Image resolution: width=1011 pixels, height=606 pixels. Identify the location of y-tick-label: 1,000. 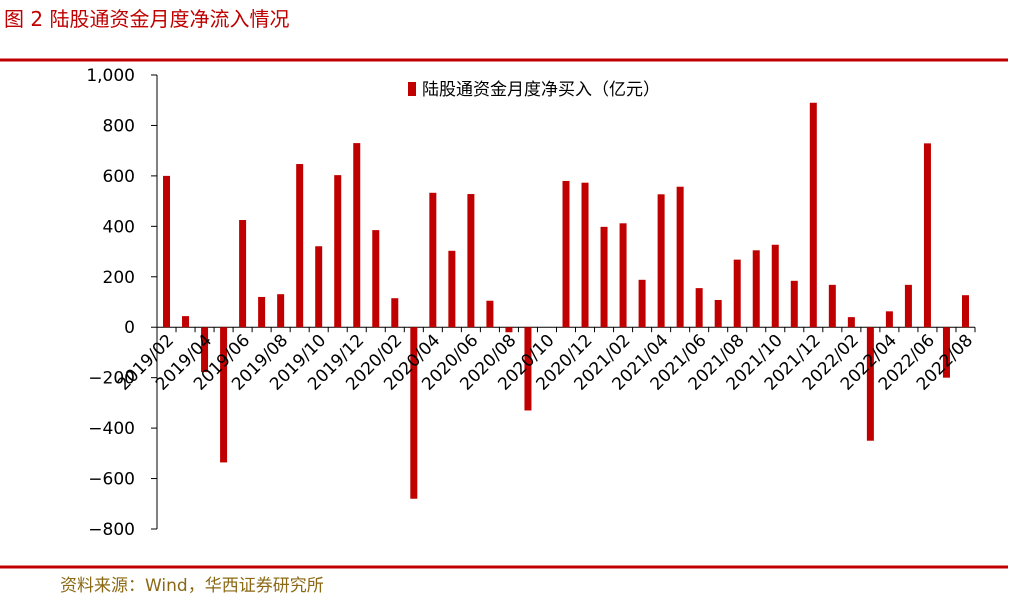
(110, 76).